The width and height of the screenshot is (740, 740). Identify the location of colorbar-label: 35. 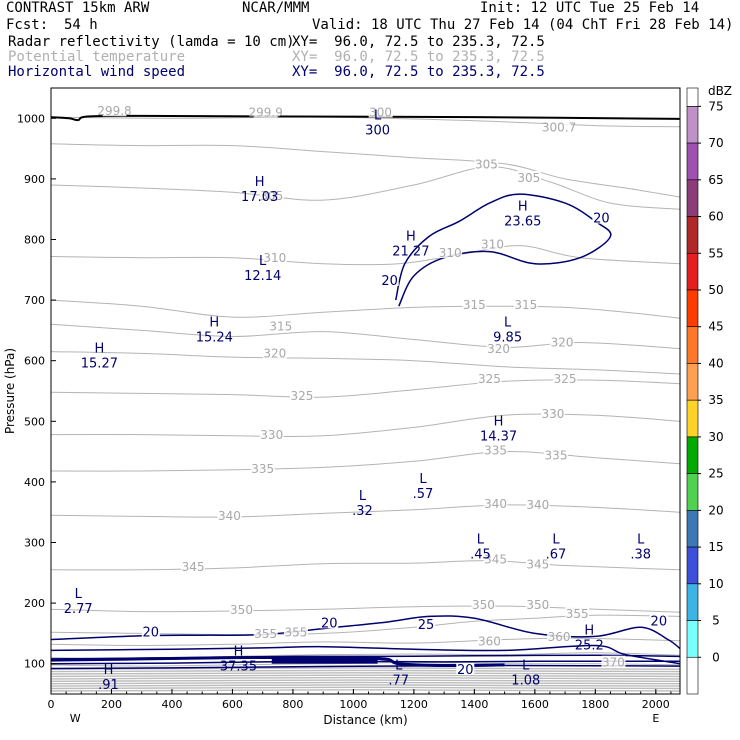
(715, 400).